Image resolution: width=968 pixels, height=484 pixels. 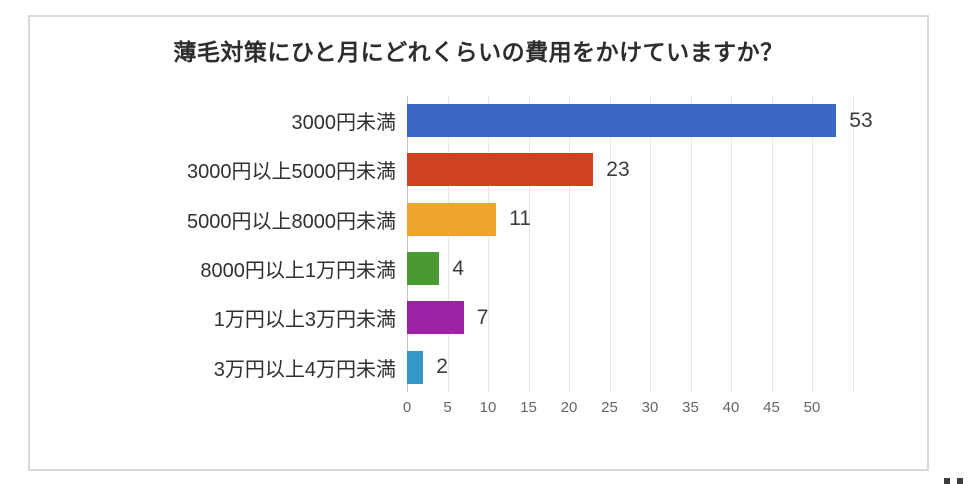 I want to click on value-label: 11, so click(x=520, y=219).